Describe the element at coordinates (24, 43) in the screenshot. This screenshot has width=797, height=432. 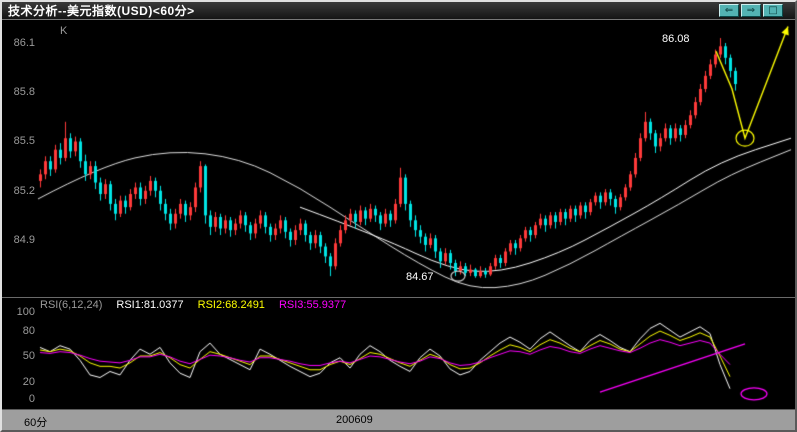
I see `price-axis-label: 86.1` at that location.